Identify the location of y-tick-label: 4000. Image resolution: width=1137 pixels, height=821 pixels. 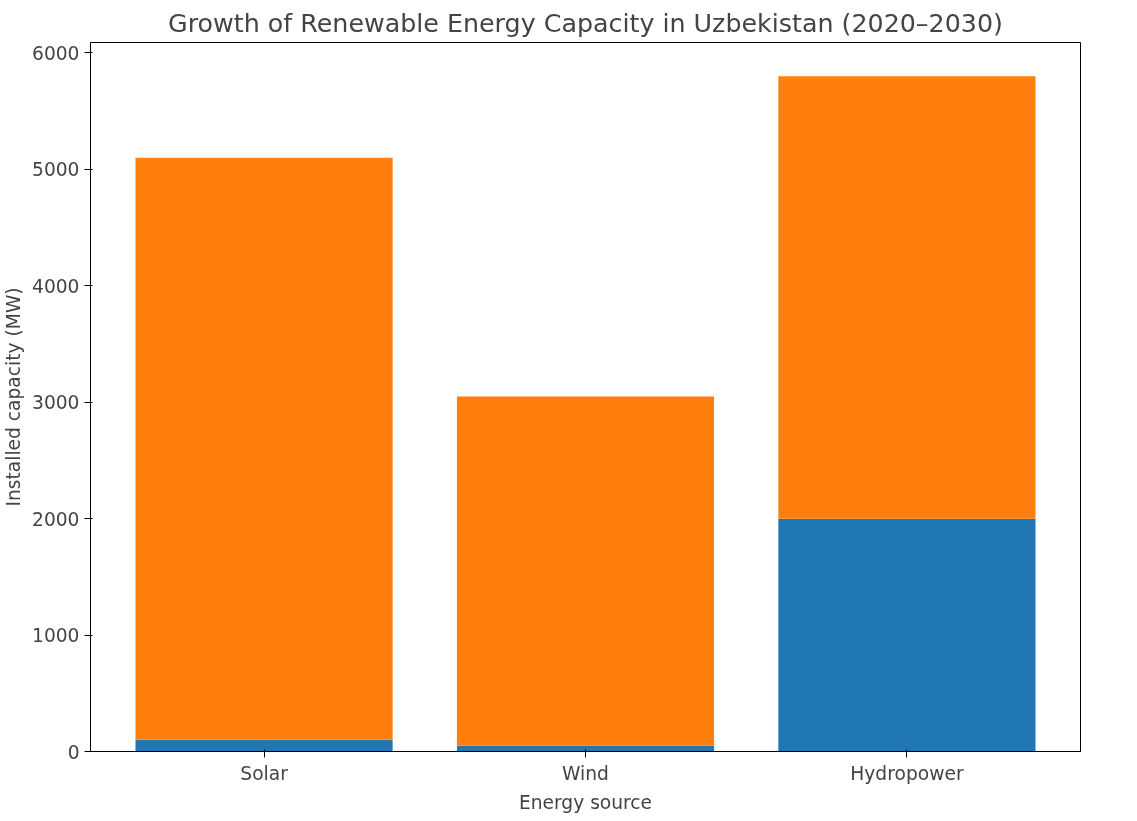
(56, 286).